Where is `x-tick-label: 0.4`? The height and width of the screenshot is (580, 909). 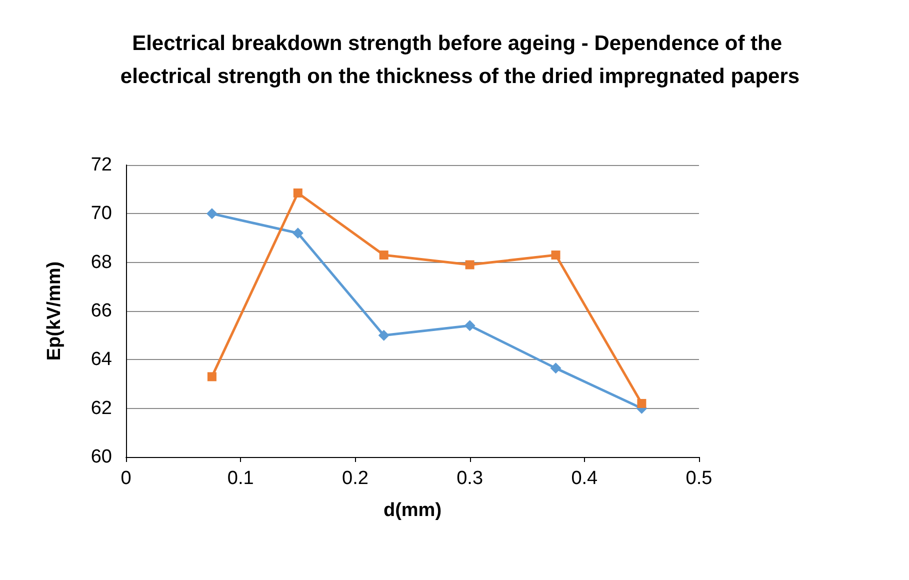
x-tick-label: 0.4 is located at coordinates (584, 478).